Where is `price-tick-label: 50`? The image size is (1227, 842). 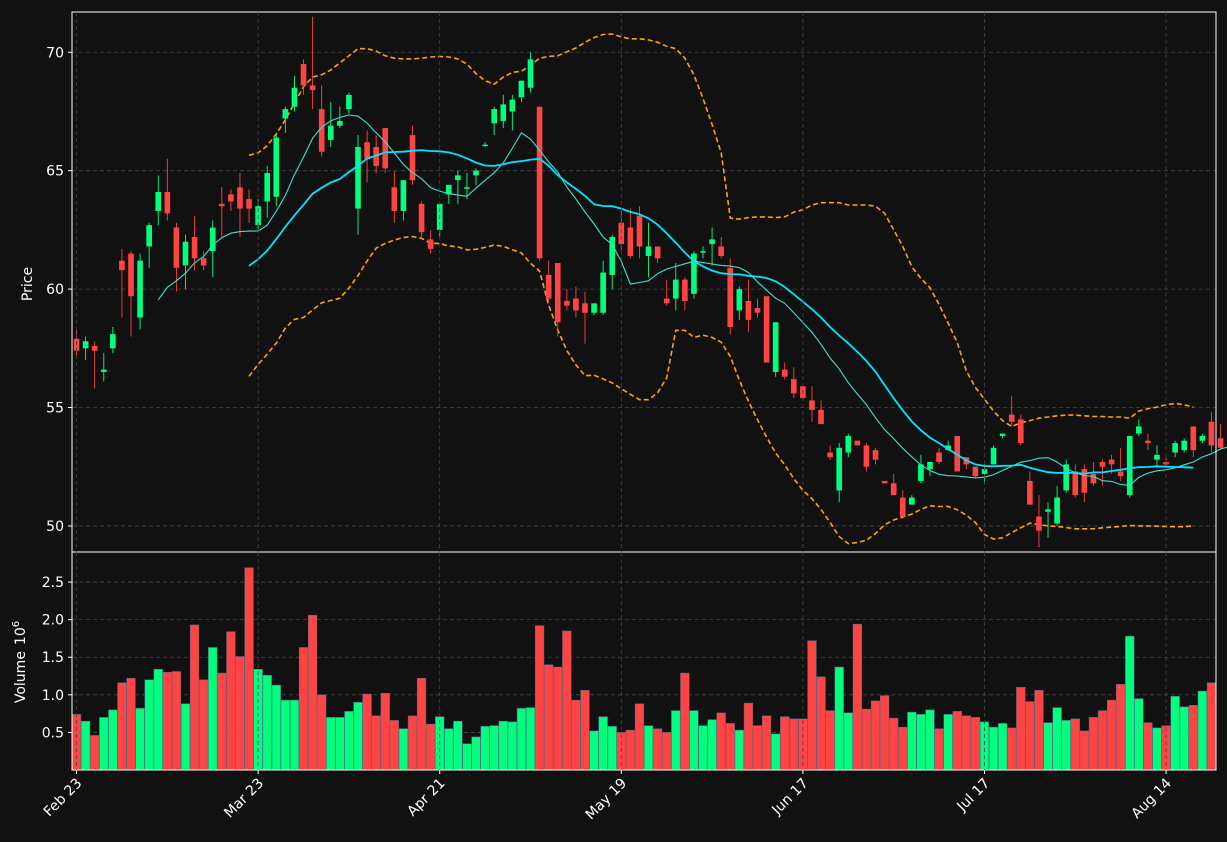
price-tick-label: 50 is located at coordinates (55, 527).